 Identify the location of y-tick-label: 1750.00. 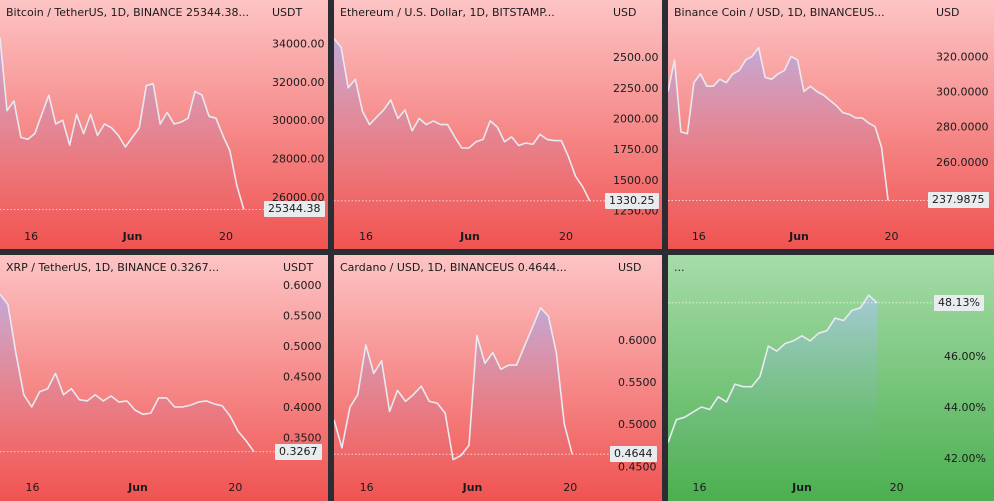
(636, 149).